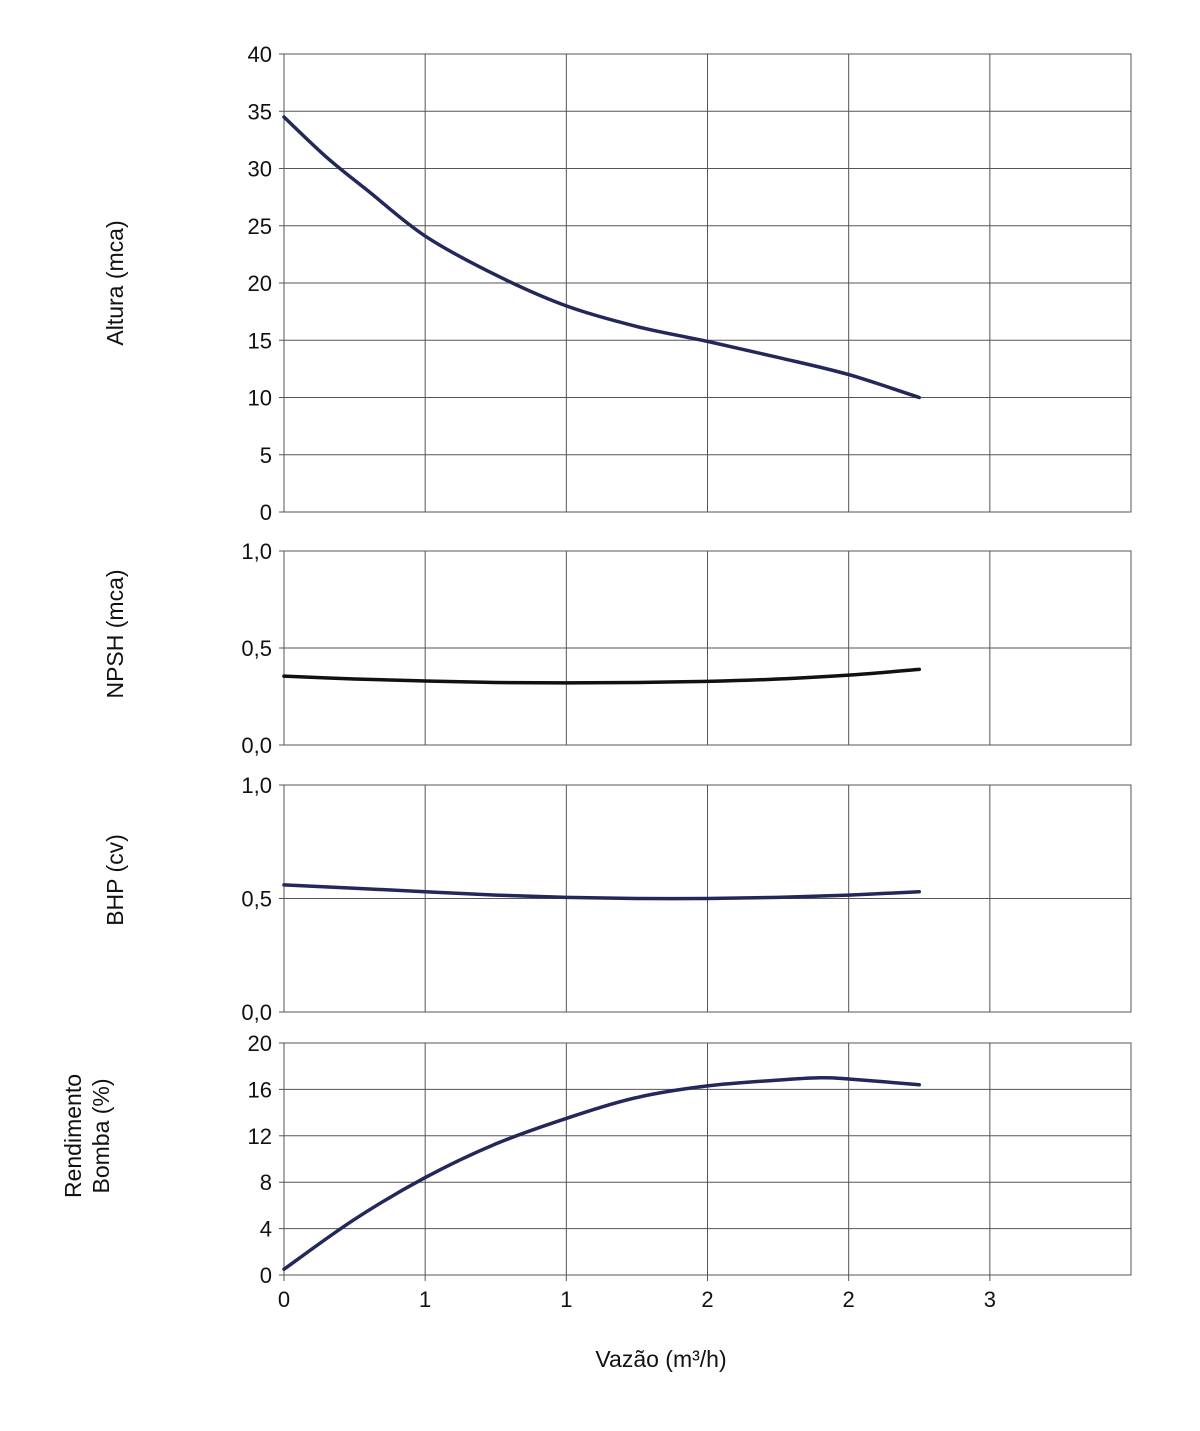 Image resolution: width=1200 pixels, height=1431 pixels. What do you see at coordinates (260, 54) in the screenshot?
I see `y-tick-label: 40` at bounding box center [260, 54].